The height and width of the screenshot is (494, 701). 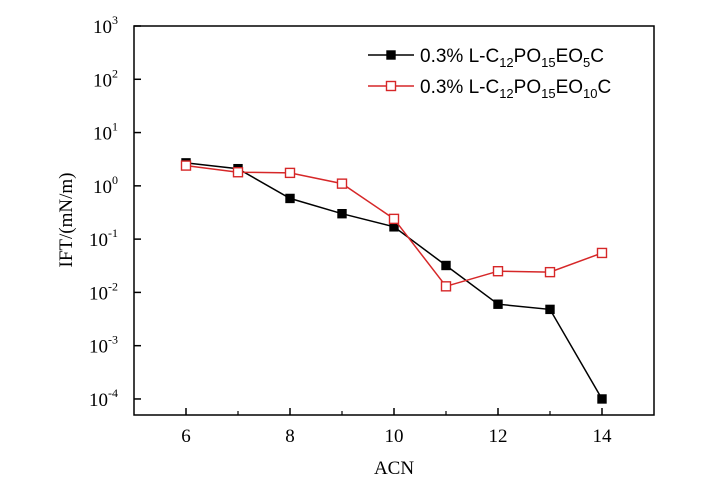 I want to click on y-tick-exponent: -4, so click(x=113, y=393).